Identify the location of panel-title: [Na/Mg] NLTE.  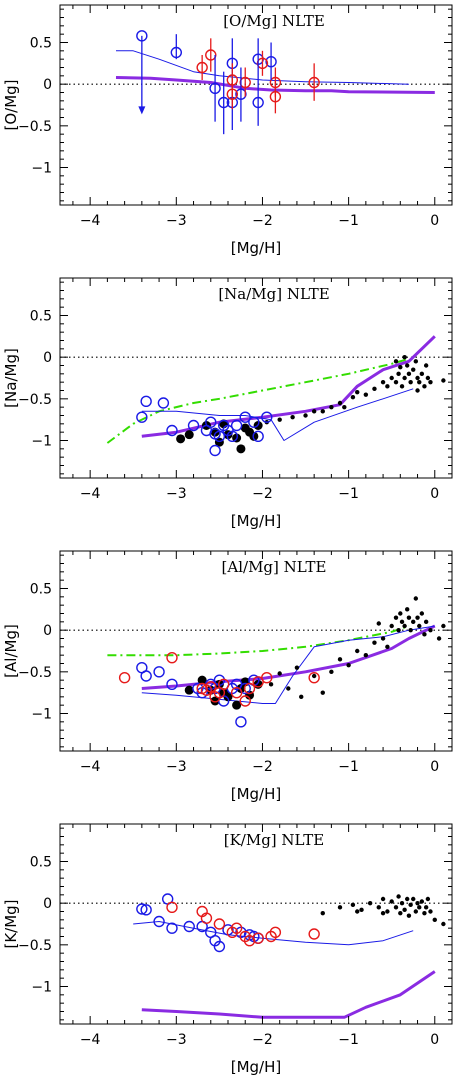
(273, 294).